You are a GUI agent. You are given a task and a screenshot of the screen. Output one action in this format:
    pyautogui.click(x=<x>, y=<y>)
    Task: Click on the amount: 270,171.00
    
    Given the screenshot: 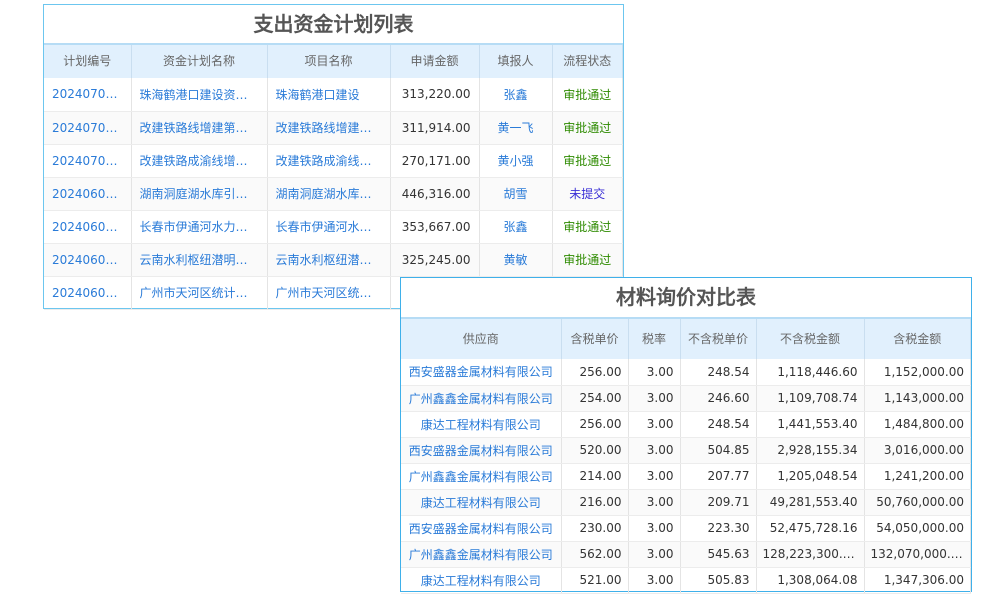 What is the action you would take?
    pyautogui.click(x=435, y=161)
    